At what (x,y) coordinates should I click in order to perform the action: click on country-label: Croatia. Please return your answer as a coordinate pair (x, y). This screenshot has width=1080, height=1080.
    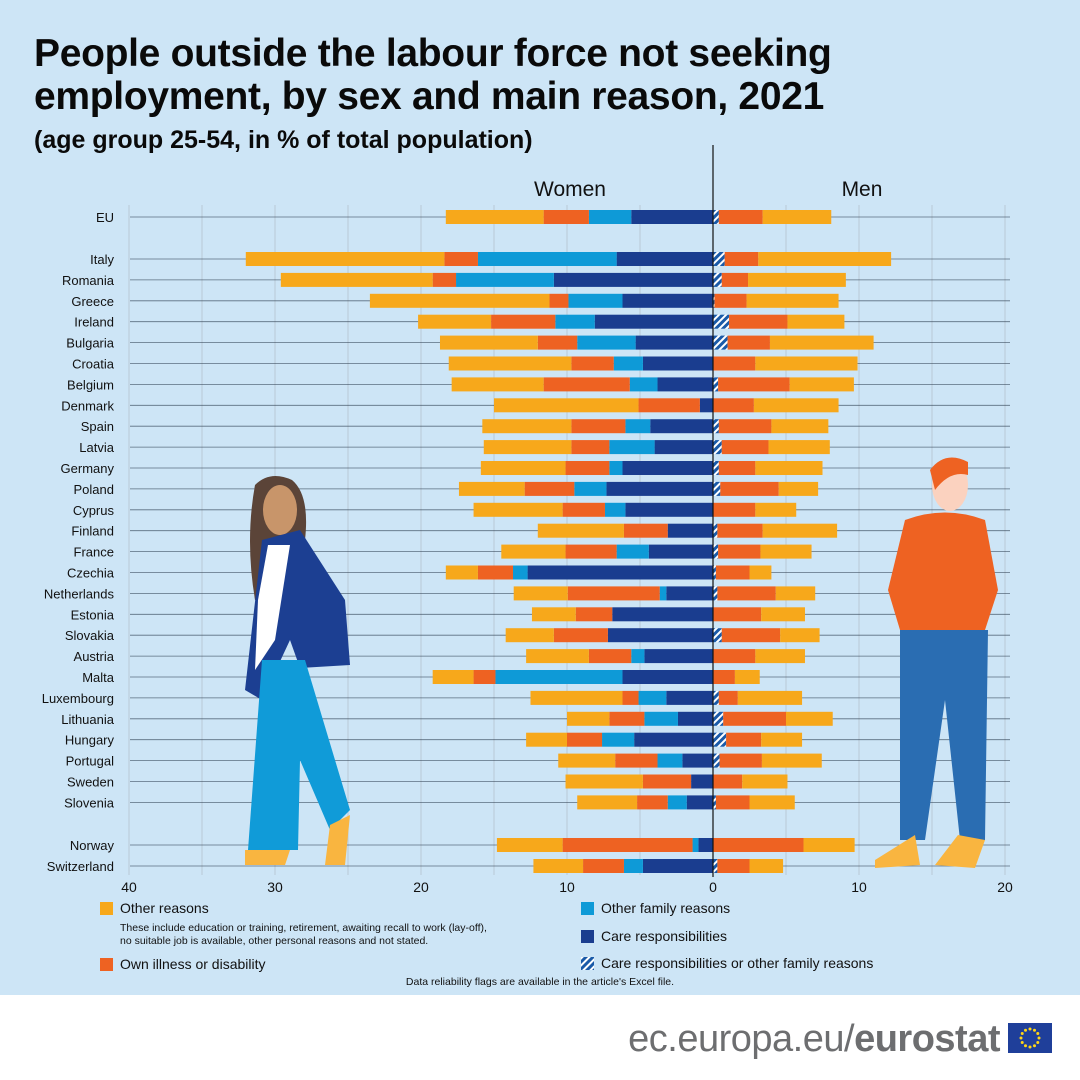
    Looking at the image, I should click on (93, 364).